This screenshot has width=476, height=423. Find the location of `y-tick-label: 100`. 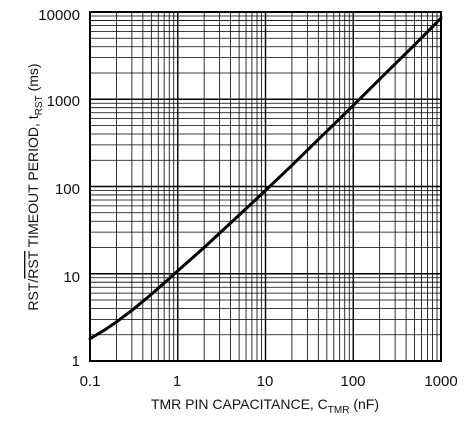

y-tick-label: 100 is located at coordinates (67, 189).